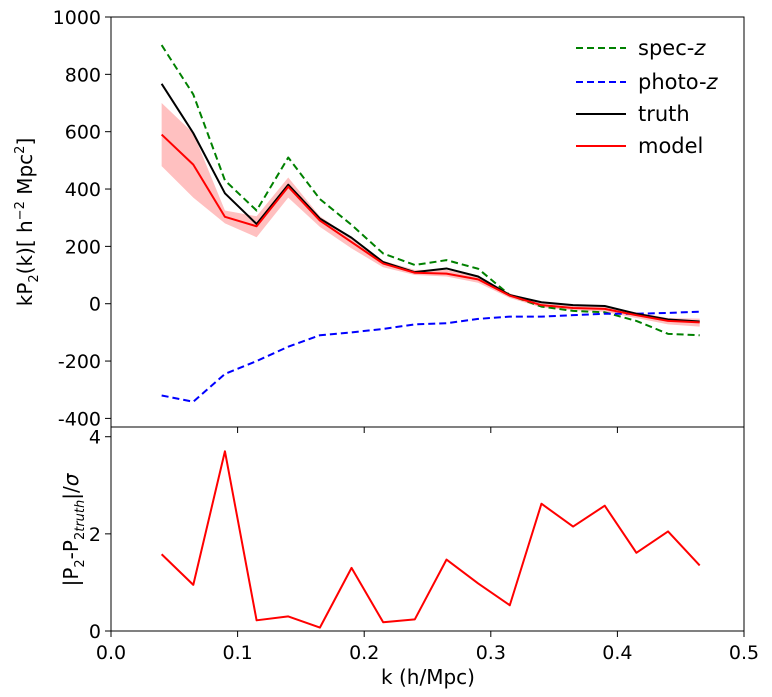  Describe the element at coordinates (83, 247) in the screenshot. I see `y-tick-label: 200` at that location.